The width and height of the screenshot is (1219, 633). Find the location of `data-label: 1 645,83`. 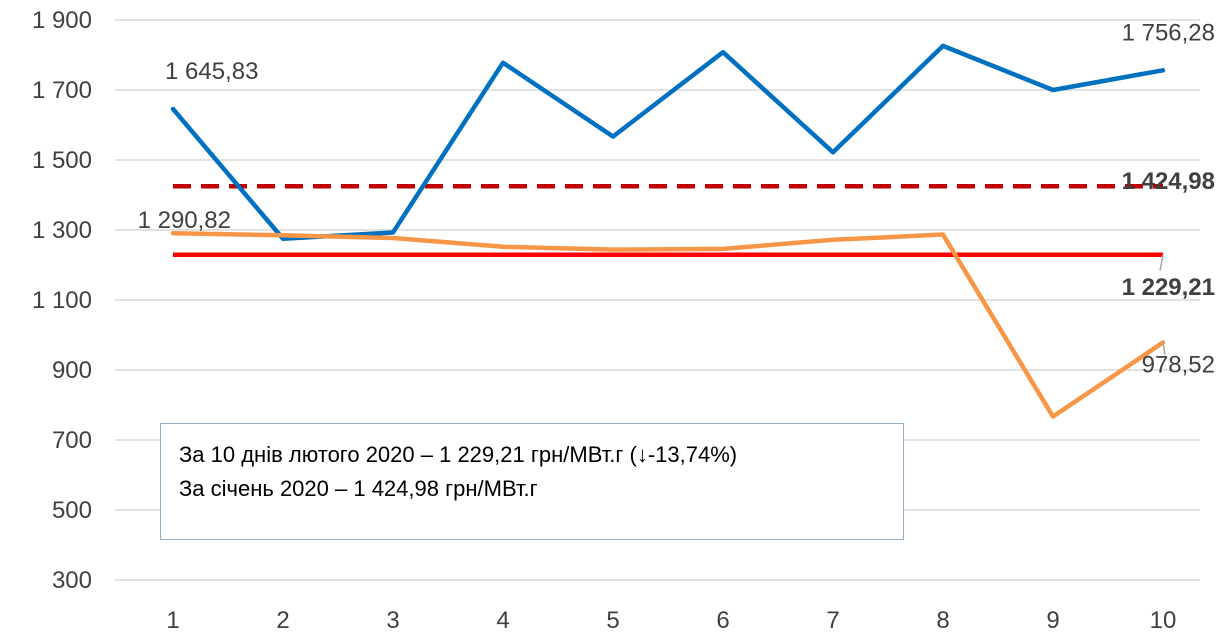

data-label: 1 645,83 is located at coordinates (211, 71).